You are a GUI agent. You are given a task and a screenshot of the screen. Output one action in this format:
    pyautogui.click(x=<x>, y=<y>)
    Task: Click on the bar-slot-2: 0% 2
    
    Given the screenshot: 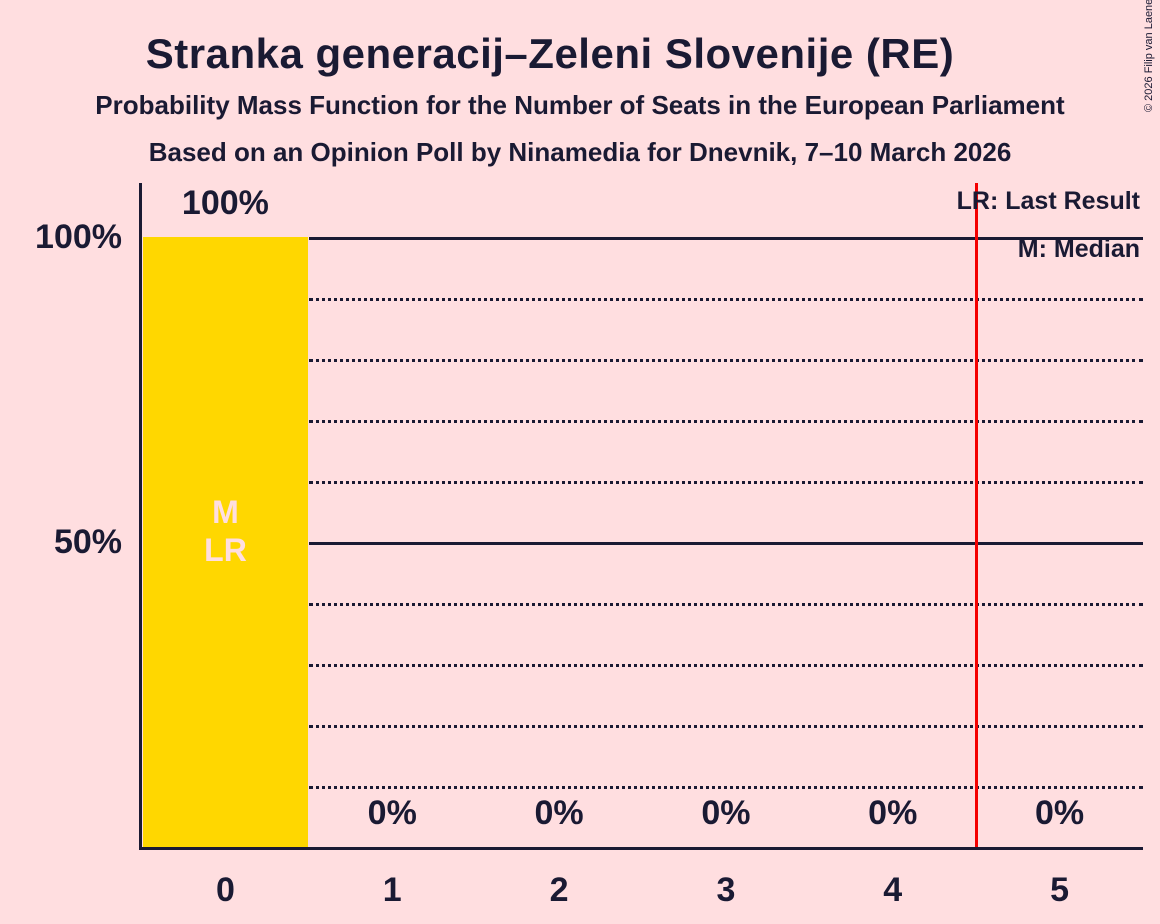 What is the action you would take?
    pyautogui.click(x=559, y=545)
    